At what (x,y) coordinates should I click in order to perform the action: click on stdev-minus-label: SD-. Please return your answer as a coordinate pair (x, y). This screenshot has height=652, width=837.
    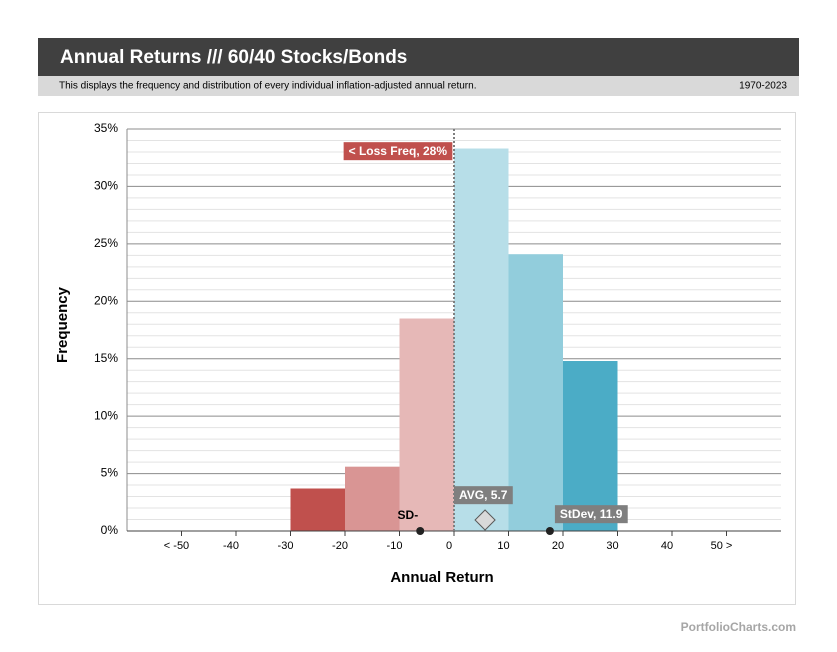
    Looking at the image, I should click on (408, 515).